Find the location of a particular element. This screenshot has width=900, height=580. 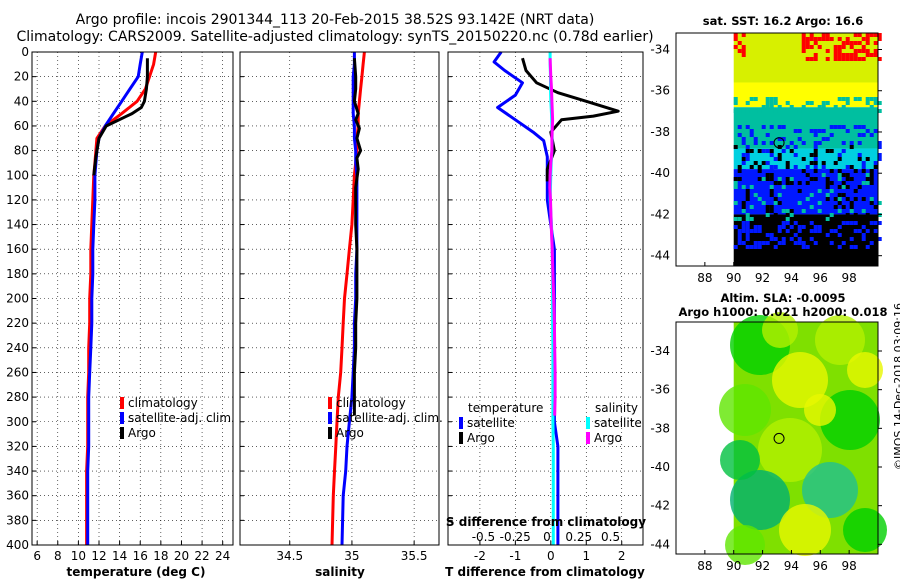

y-tick-label: -36 is located at coordinates (660, 390).